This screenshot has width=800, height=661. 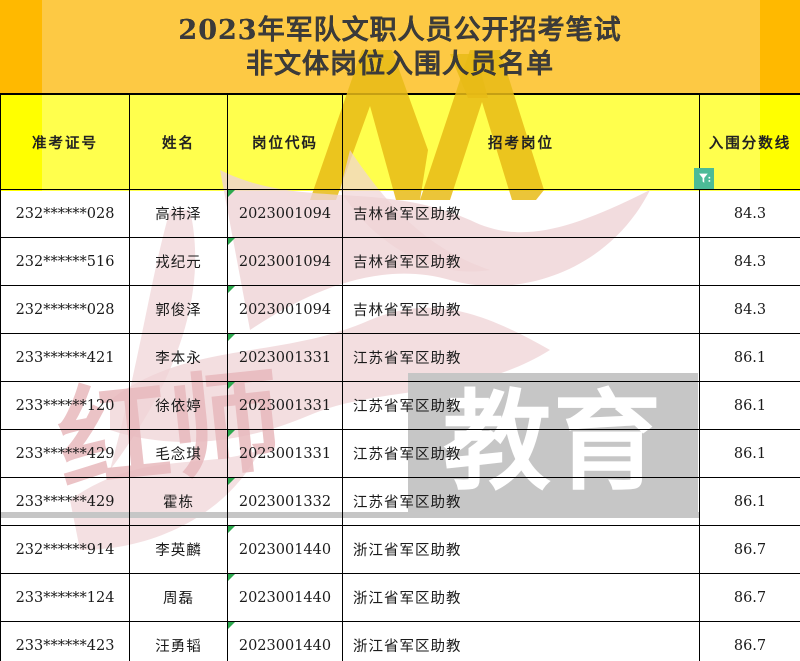 I want to click on table-row: 232******028 郭俊泽 2023001094 吉林省军区助教 84.3, so click(x=400, y=309).